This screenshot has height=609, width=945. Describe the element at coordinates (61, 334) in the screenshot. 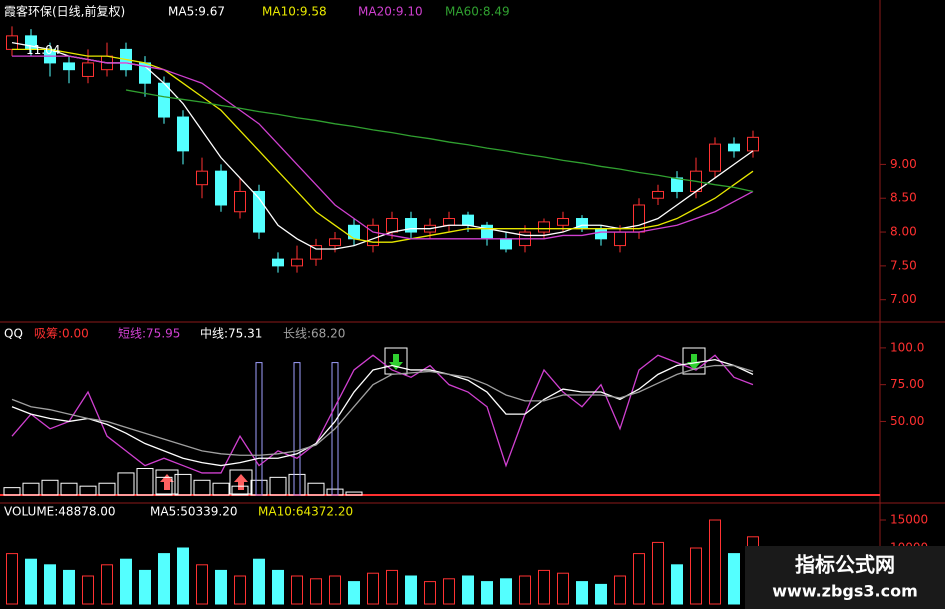

I see `legend-entry: 吸筹:0.00` at that location.